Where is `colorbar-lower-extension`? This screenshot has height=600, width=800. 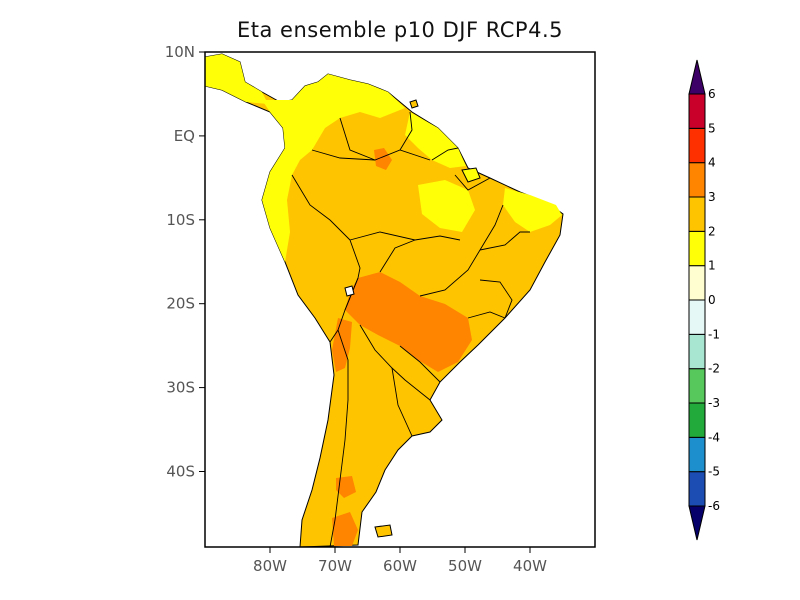
colorbar-lower-extension is located at coordinates (697, 523).